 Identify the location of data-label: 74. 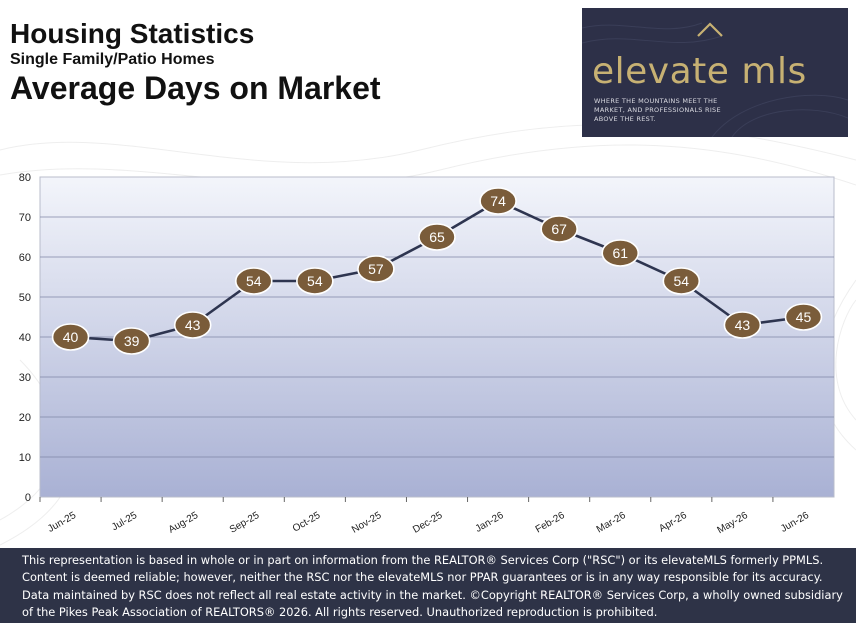
(498, 201).